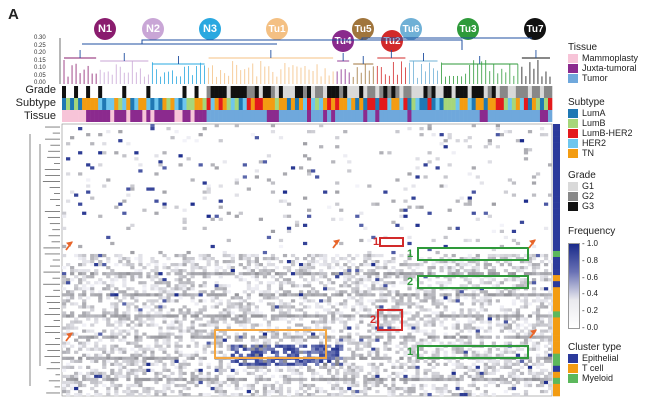 This screenshot has height=414, width=650. Describe the element at coordinates (609, 143) in the screenshot. I see `legend-item-her2: HER2` at that location.